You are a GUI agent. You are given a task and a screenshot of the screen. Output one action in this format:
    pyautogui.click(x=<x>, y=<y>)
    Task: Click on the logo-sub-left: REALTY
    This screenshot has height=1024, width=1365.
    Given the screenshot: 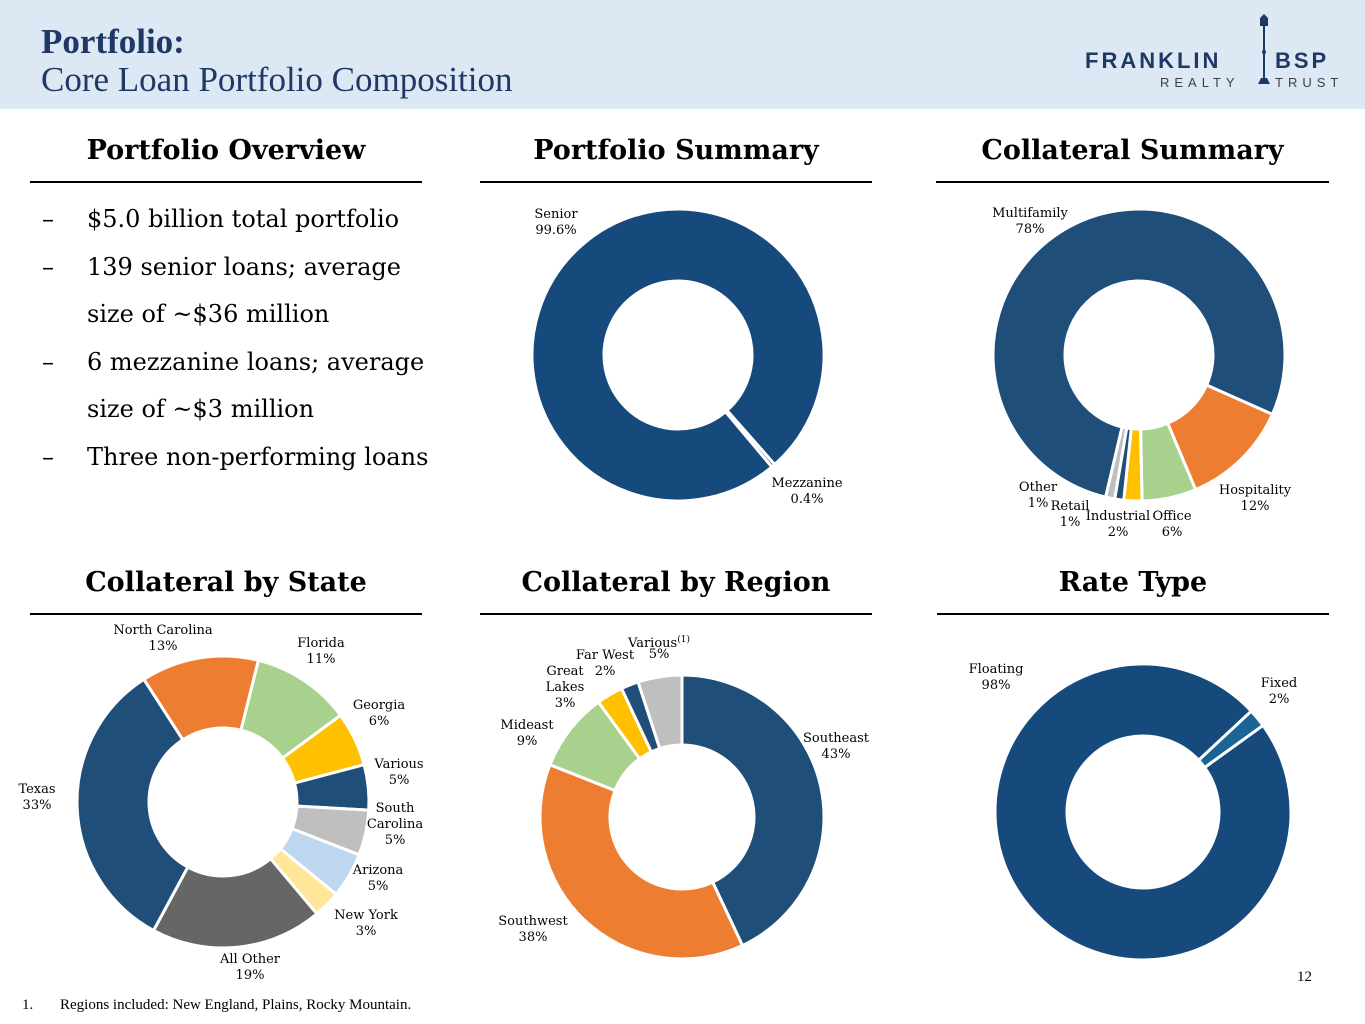 What is the action you would take?
    pyautogui.click(x=1200, y=82)
    